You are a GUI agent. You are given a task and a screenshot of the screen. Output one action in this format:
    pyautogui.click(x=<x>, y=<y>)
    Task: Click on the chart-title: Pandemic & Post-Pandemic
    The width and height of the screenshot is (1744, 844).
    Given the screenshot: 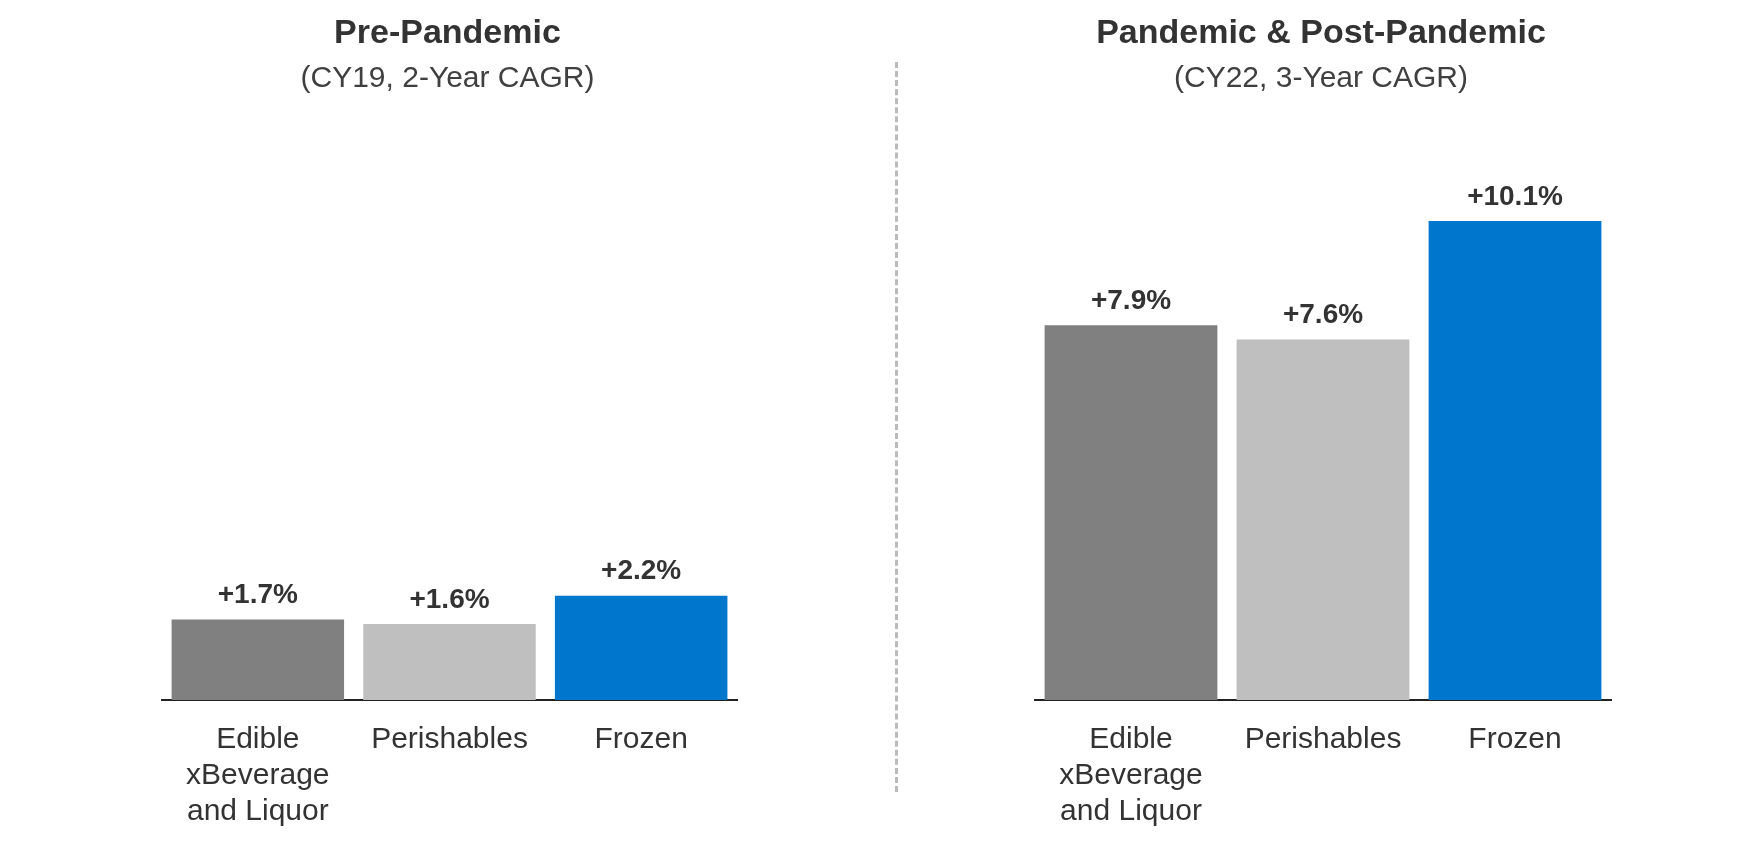 What is the action you would take?
    pyautogui.click(x=1321, y=31)
    